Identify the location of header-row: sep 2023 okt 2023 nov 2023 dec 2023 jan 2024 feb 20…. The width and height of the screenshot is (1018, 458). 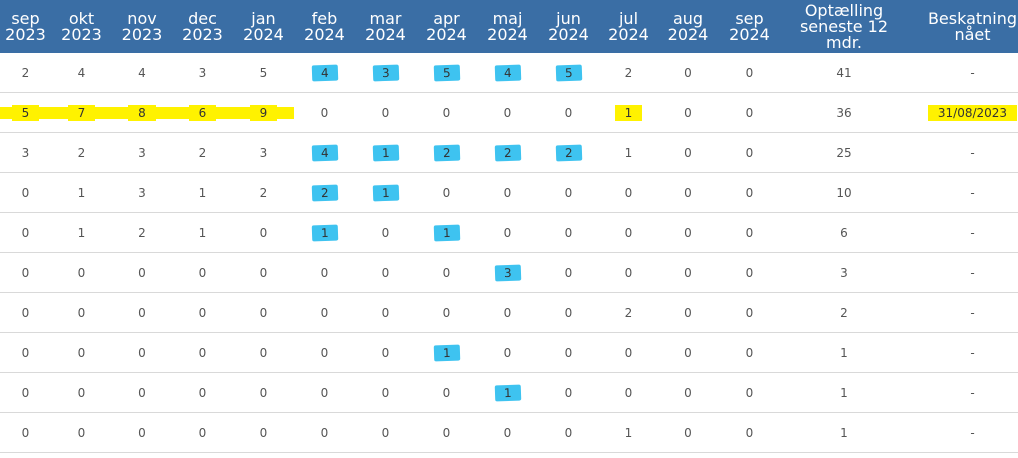
(509, 26).